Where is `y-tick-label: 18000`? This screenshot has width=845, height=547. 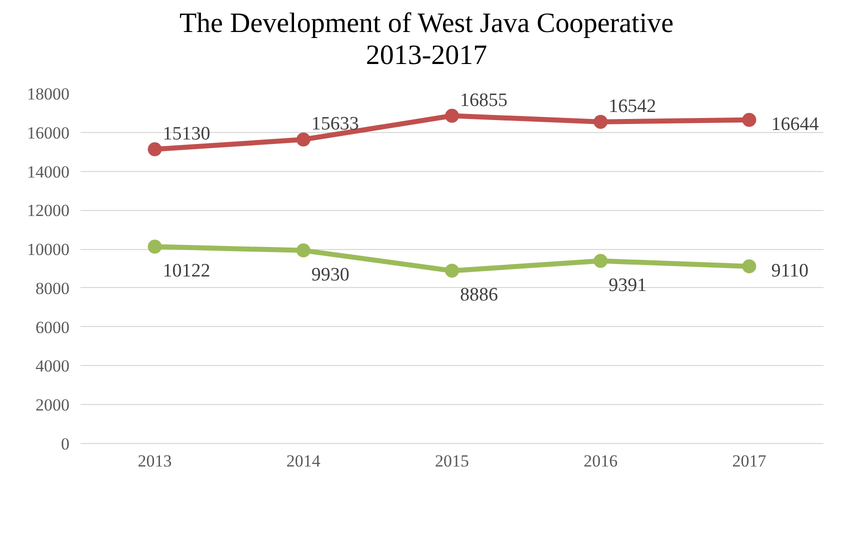
y-tick-label: 18000 is located at coordinates (48, 94).